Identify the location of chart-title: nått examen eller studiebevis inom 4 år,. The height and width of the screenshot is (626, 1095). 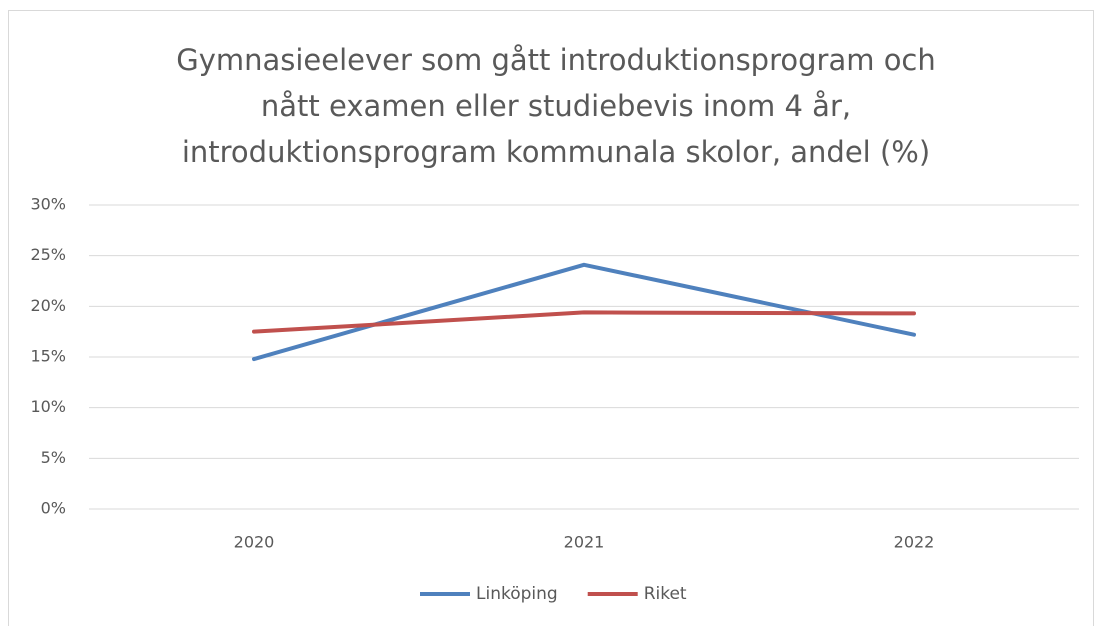
(556, 106).